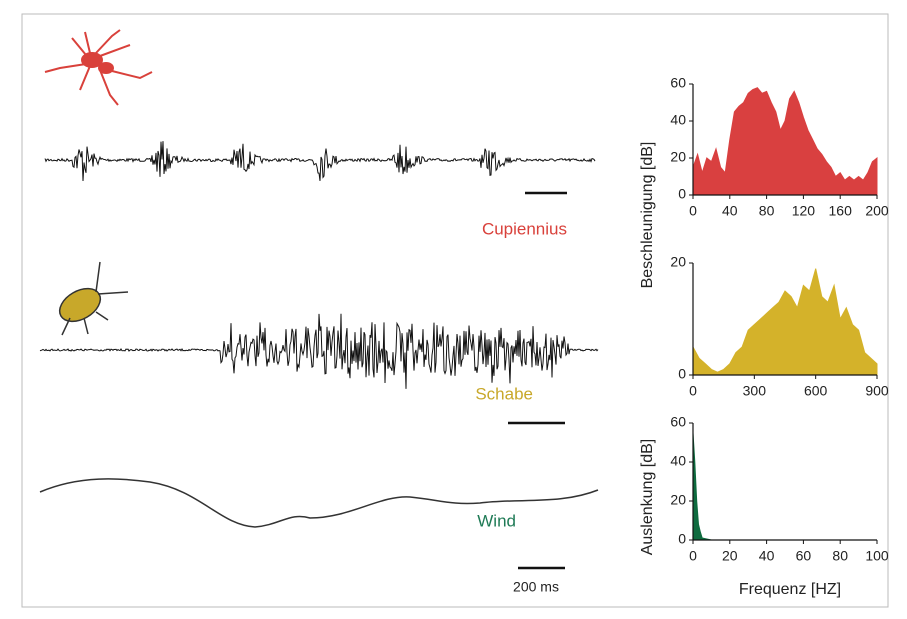 The width and height of the screenshot is (907, 619). Describe the element at coordinates (536, 587) in the screenshot. I see `scale-label: 200 ms` at that location.